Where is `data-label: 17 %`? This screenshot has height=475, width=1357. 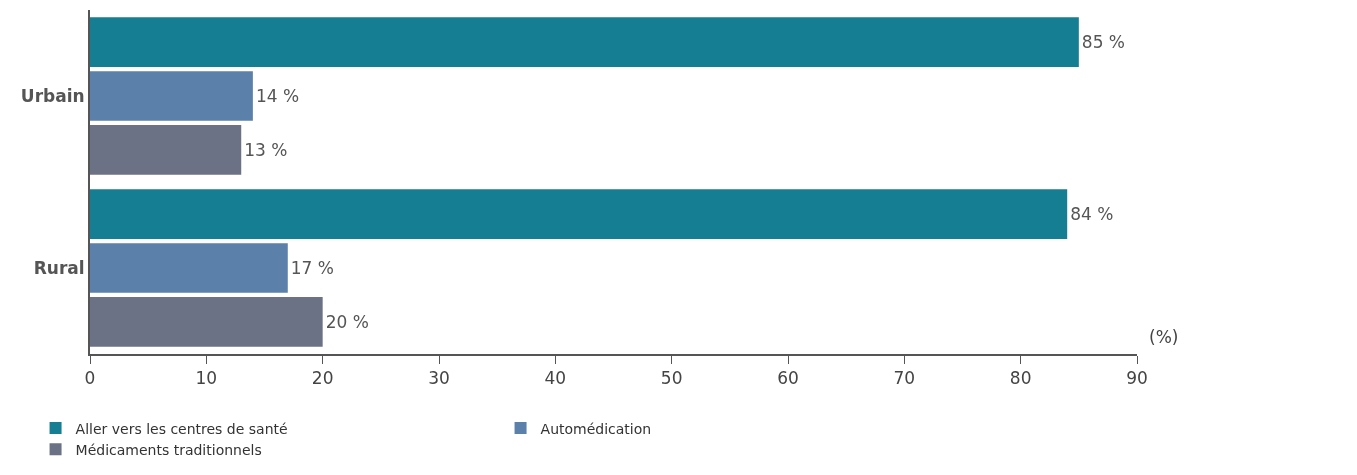
data-label: 17 % is located at coordinates (312, 268).